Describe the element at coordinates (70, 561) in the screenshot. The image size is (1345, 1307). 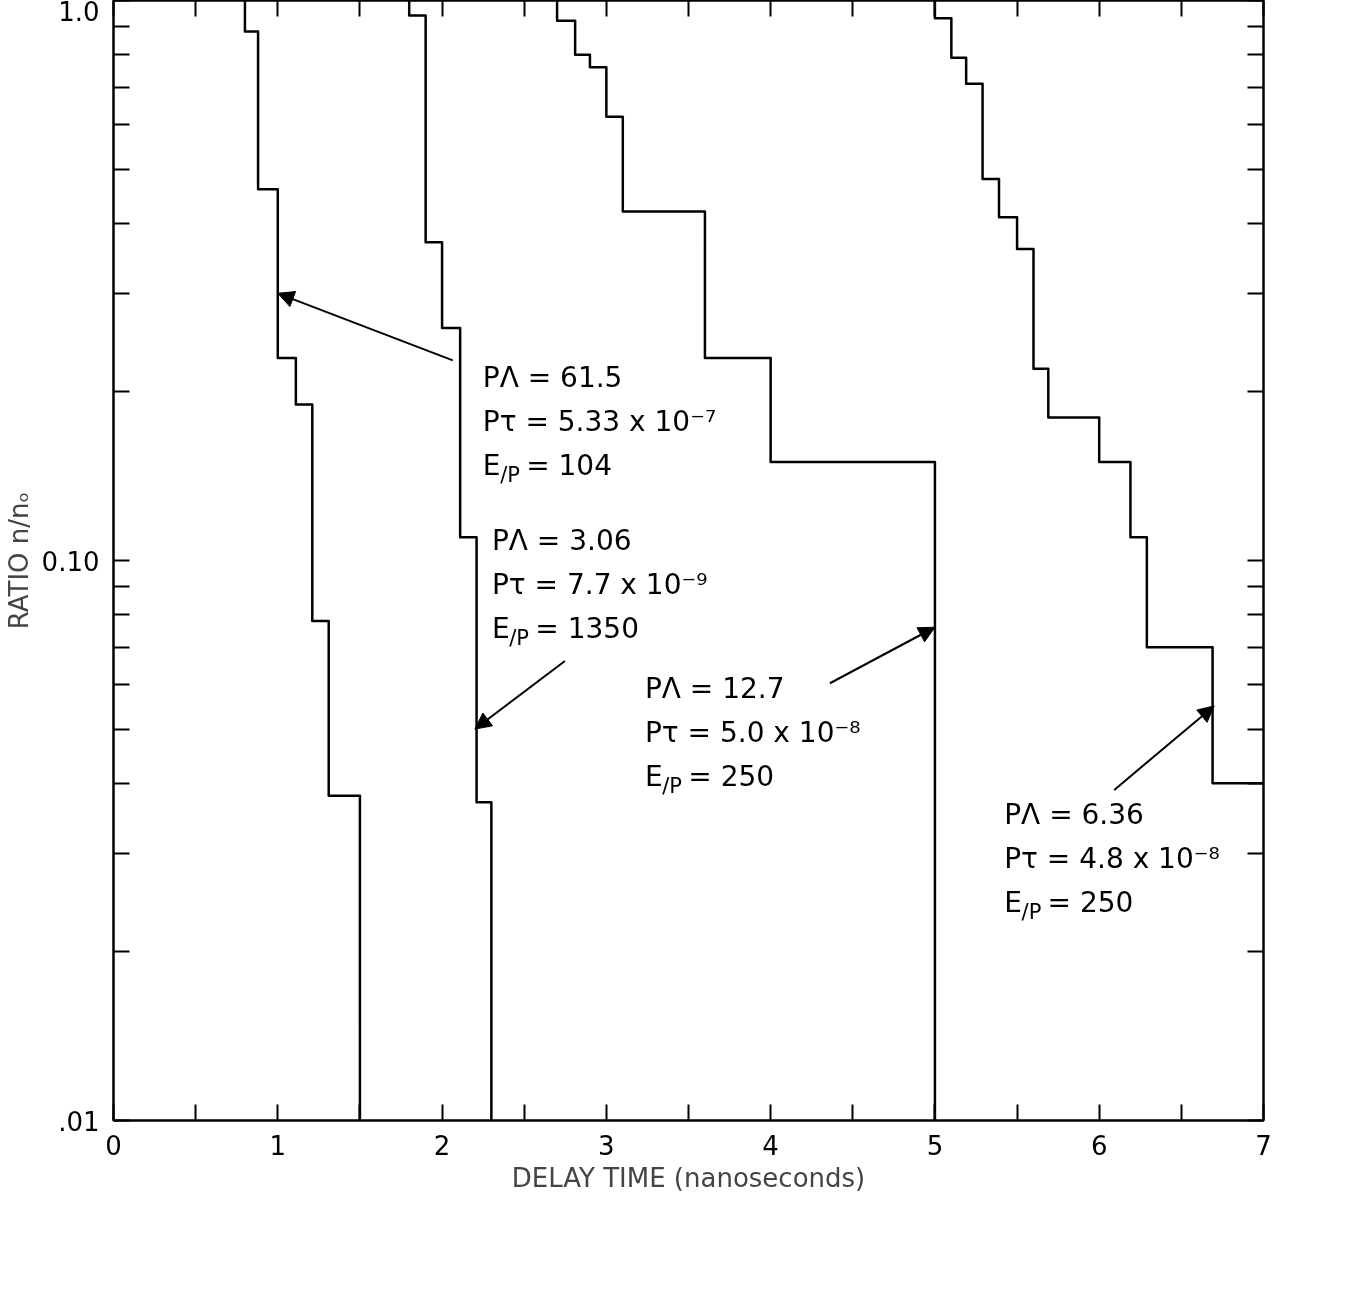
I see `y-tick-label: 0.10` at that location.